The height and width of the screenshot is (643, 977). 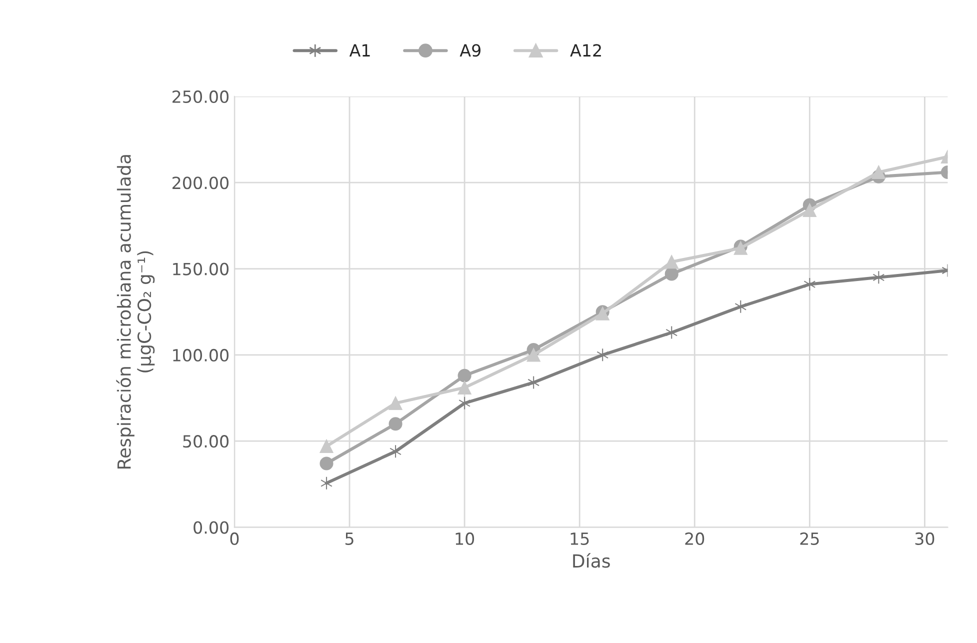 I want to click on legend-label: A9, so click(x=470, y=50).